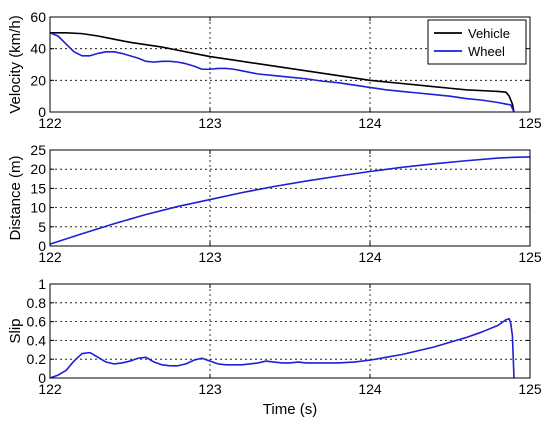  I want to click on y-tick-label: 10, so click(38, 208).